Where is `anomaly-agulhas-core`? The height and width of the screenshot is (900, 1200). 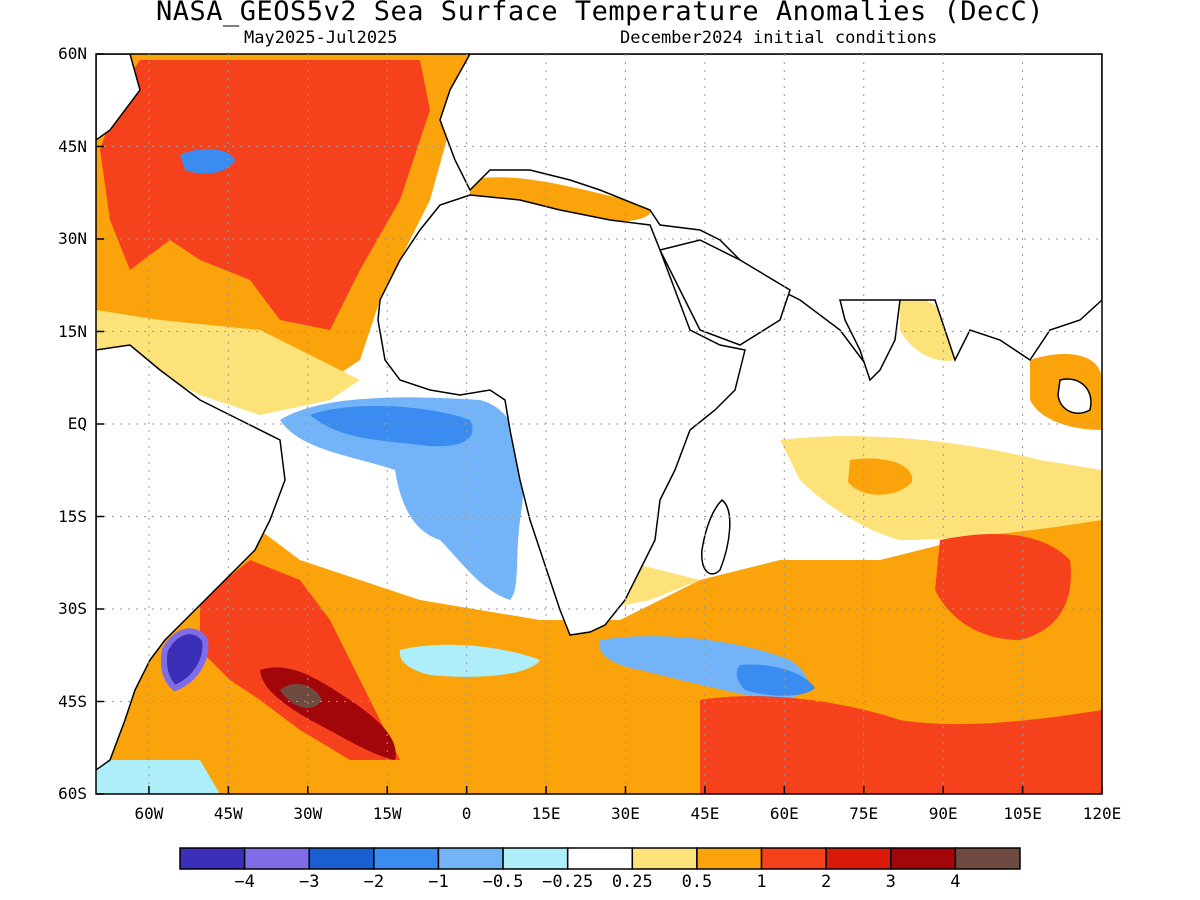 anomaly-agulhas-core is located at coordinates (775, 680).